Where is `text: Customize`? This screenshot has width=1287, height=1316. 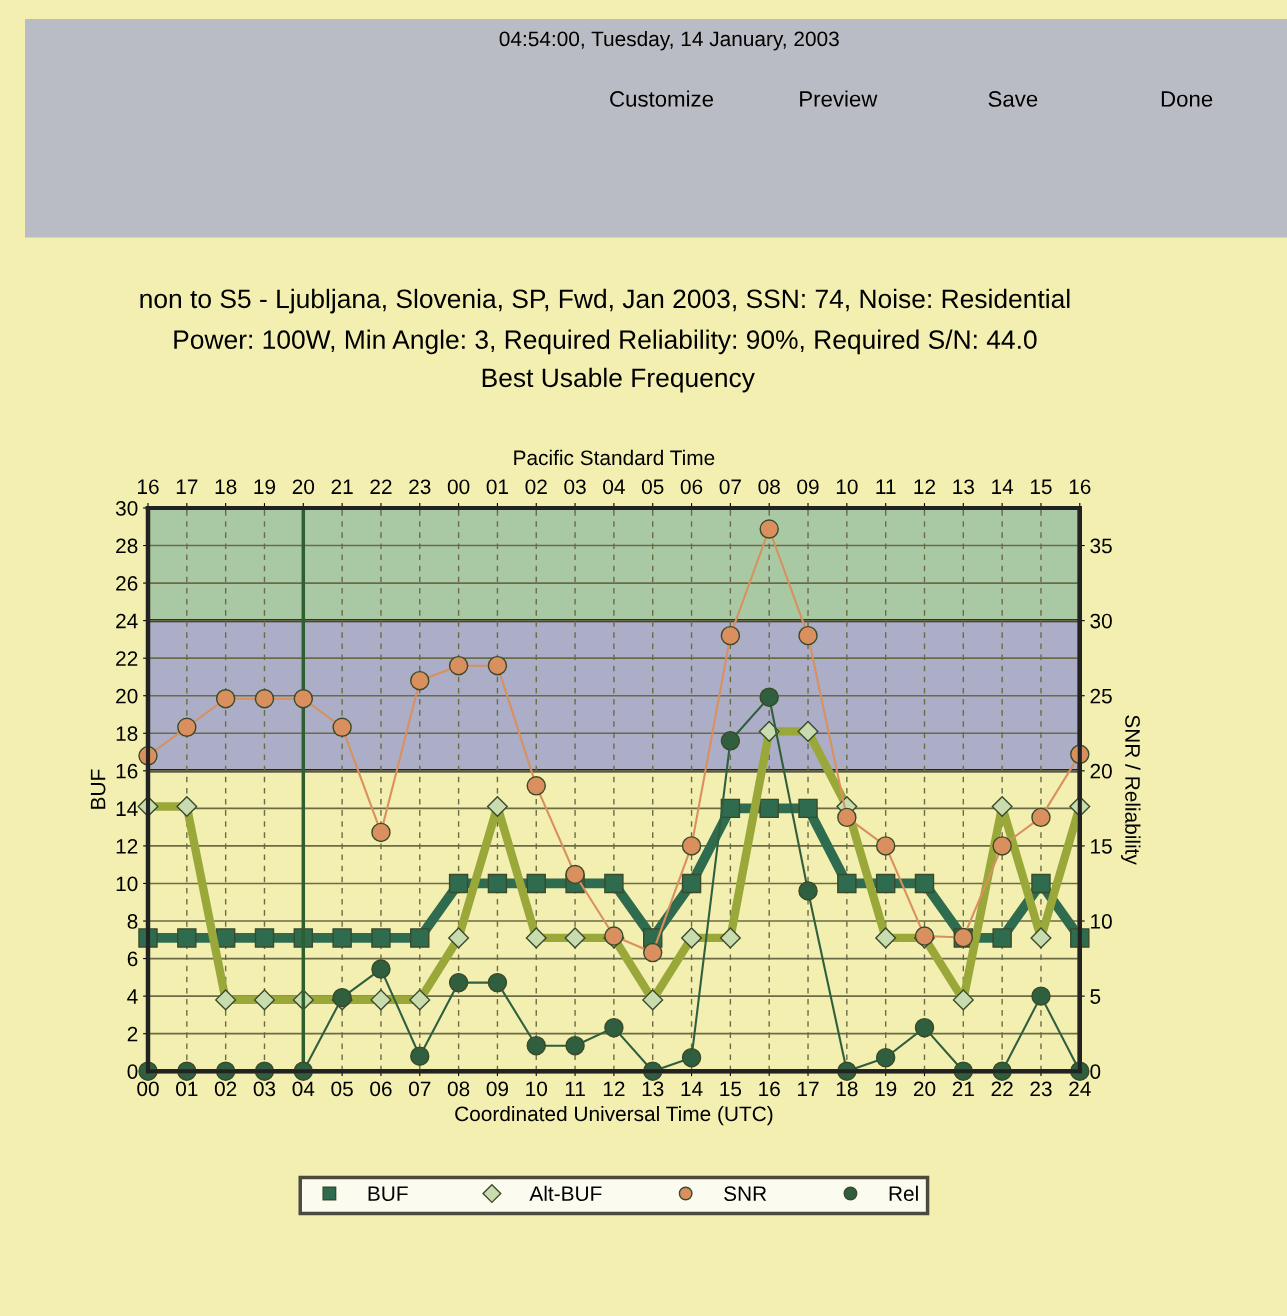
text: Customize is located at coordinates (662, 98).